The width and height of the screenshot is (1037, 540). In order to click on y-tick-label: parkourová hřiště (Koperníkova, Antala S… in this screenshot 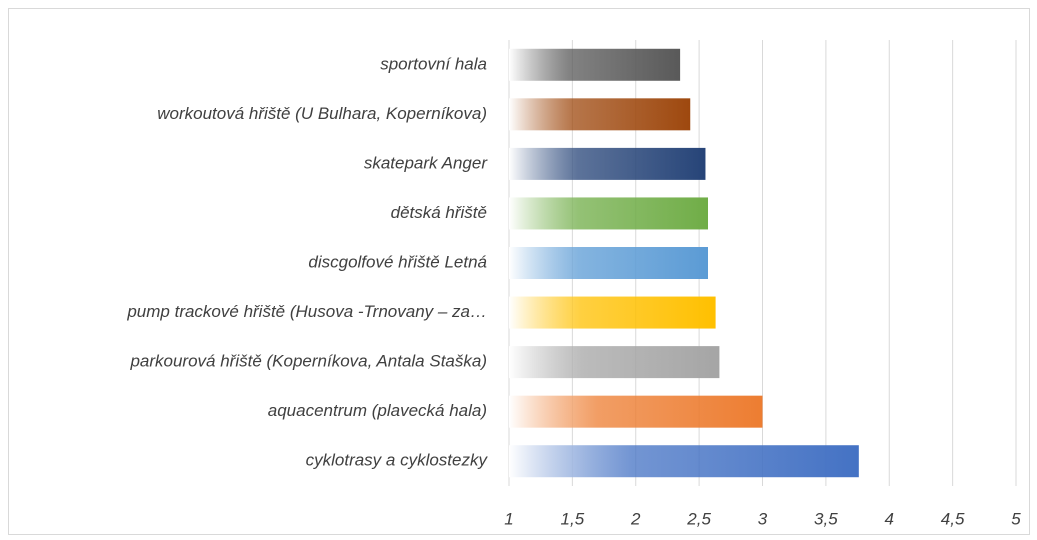, I will do `click(308, 361)`.